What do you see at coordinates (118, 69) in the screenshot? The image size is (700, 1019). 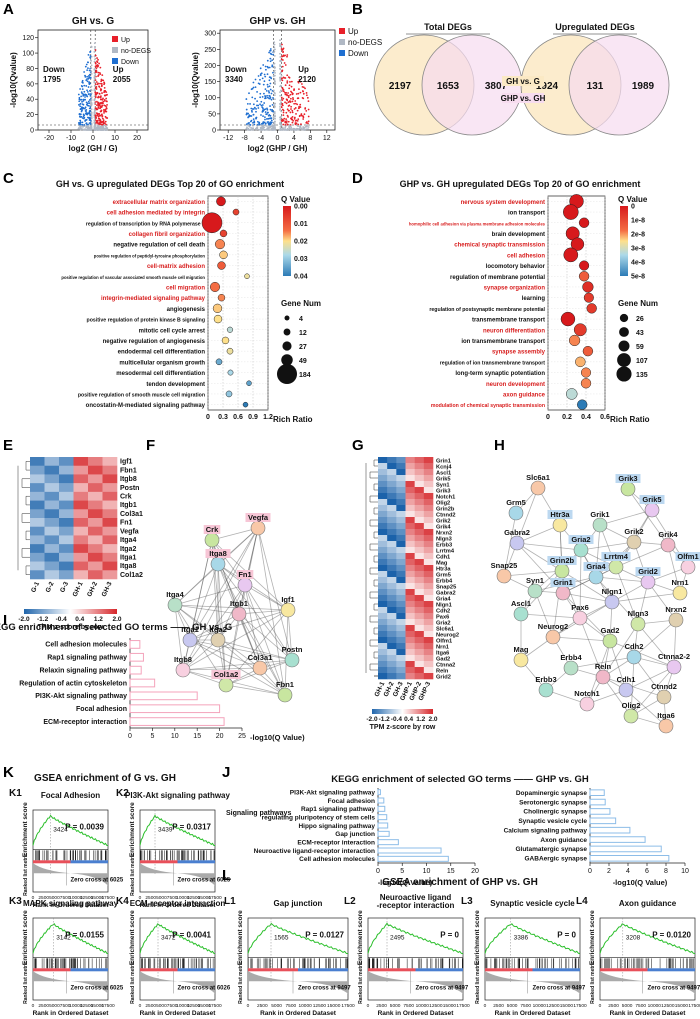 I see `up-label: Up` at bounding box center [118, 69].